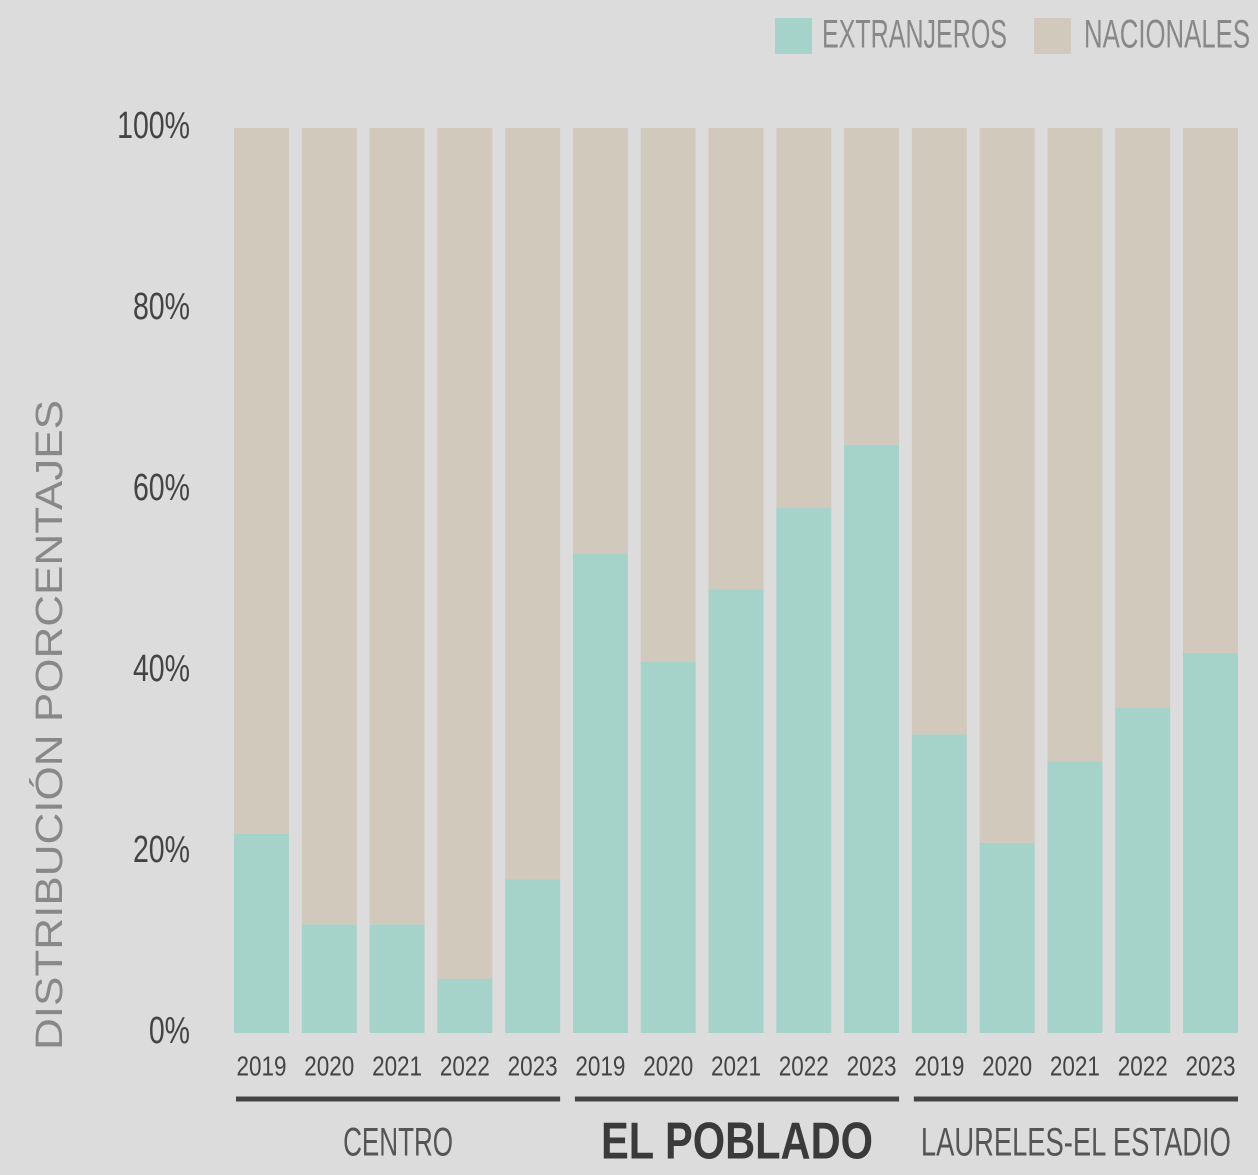 Image resolution: width=1258 pixels, height=1175 pixels. I want to click on y-tick-label: 40%, so click(161, 669).